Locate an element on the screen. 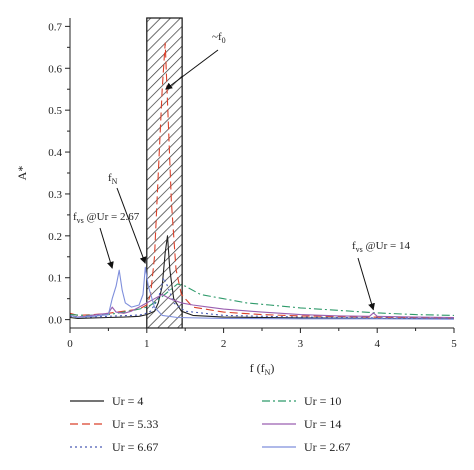 The image size is (474, 470). legend-label-3: Ur = 10 is located at coordinates (322, 401).